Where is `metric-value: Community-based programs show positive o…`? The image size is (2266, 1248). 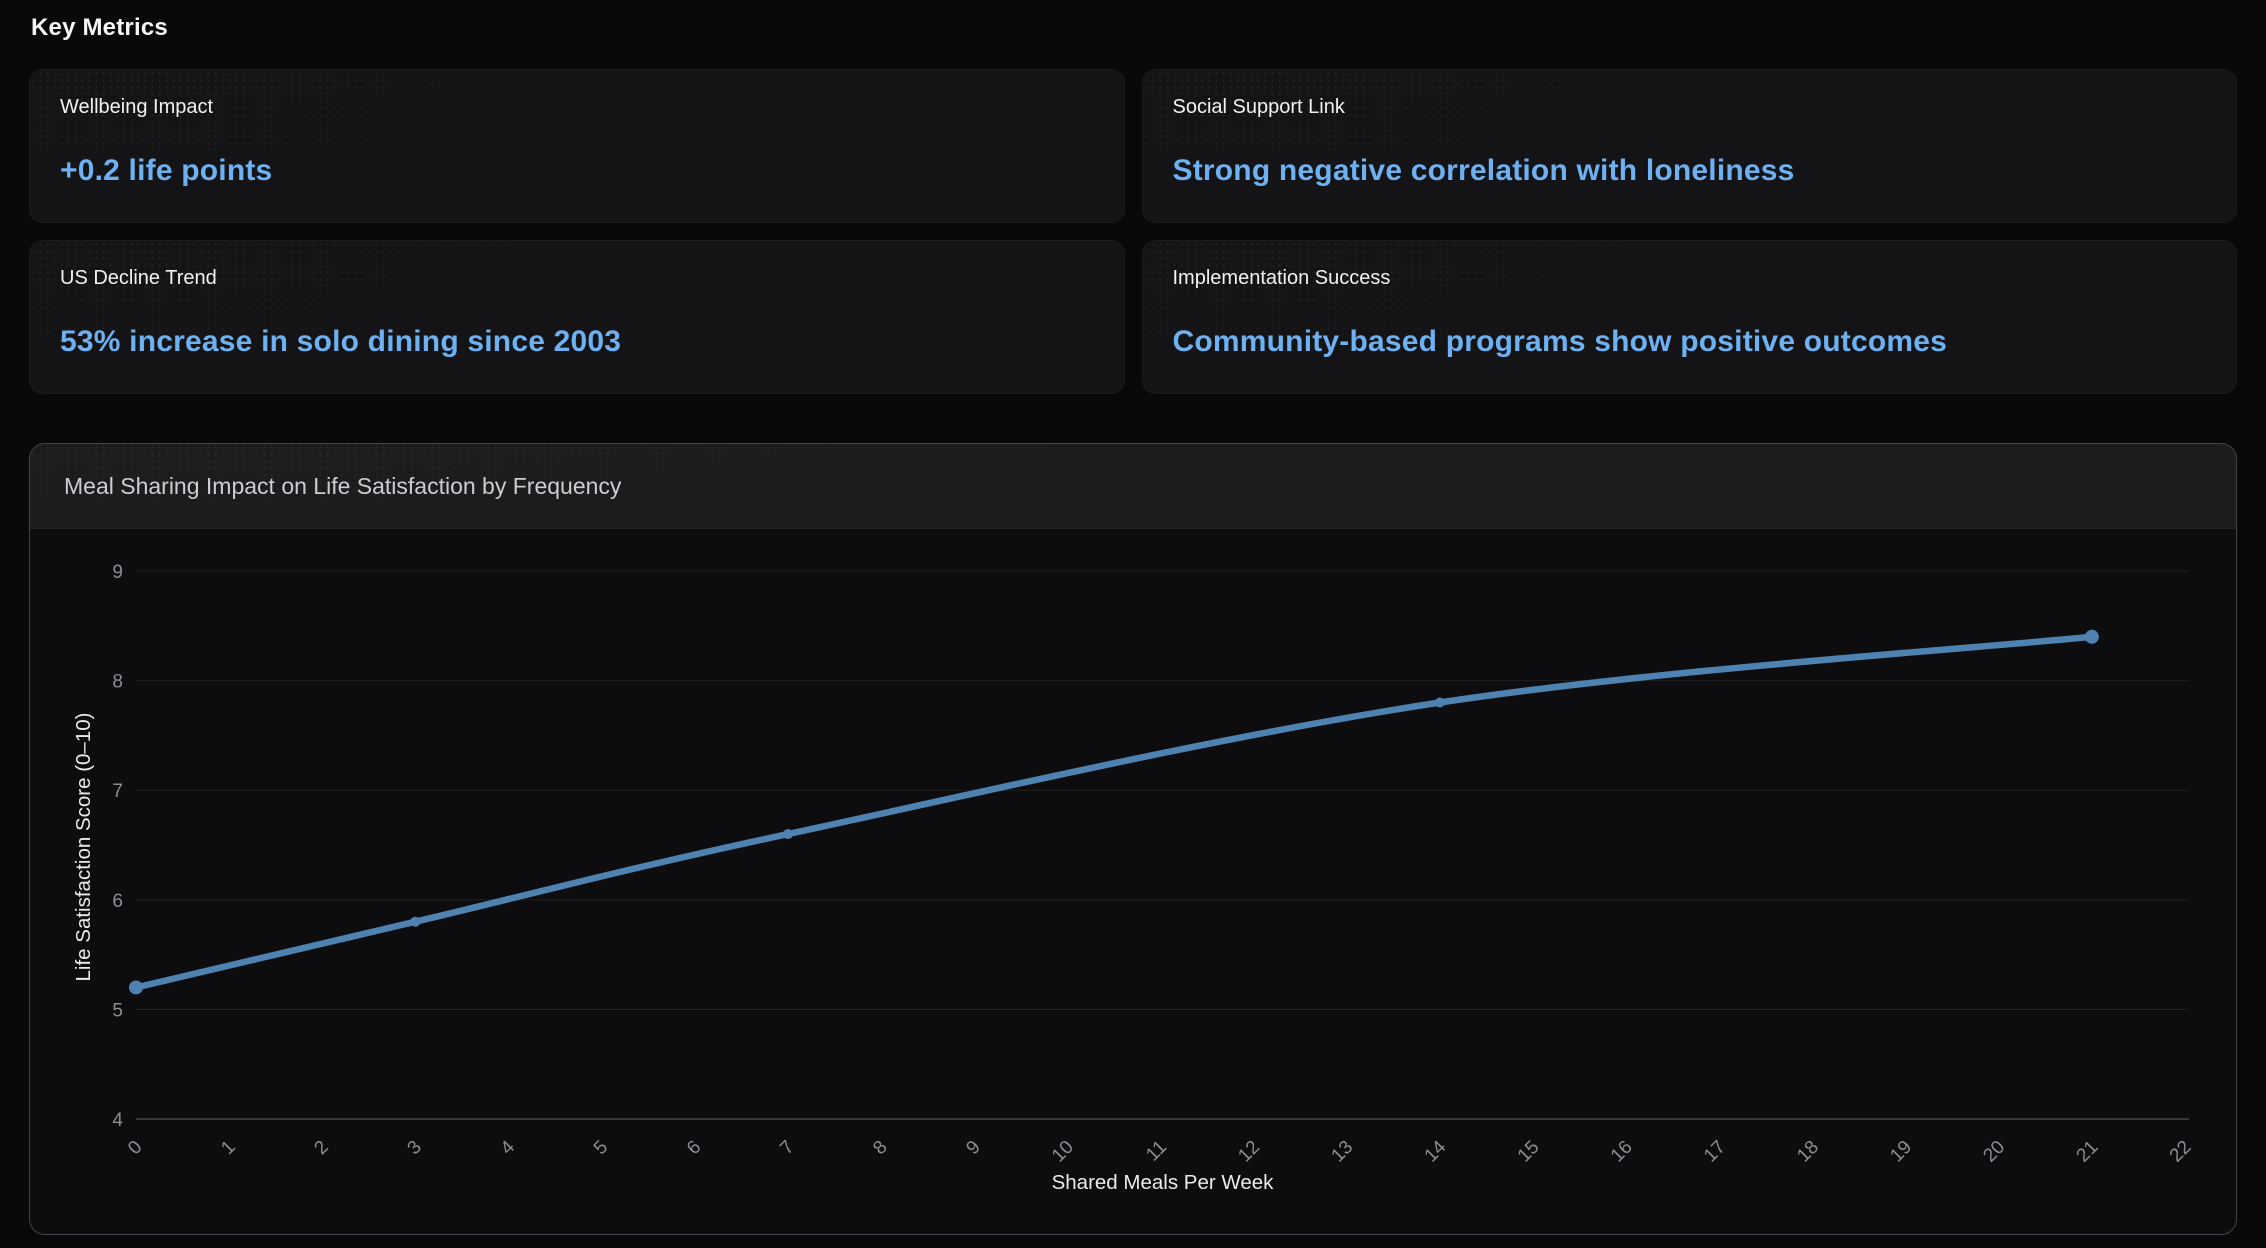
metric-value: Community-based programs show positive o… is located at coordinates (1560, 341).